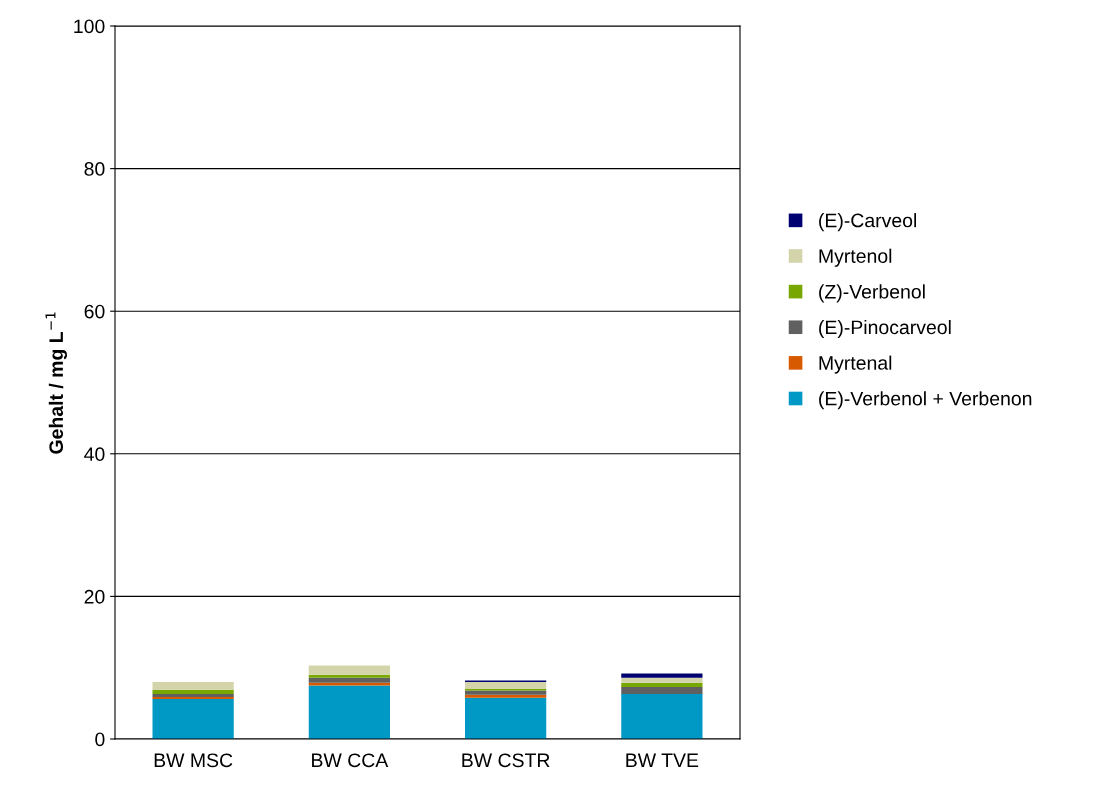 Image resolution: width=1109 pixels, height=785 pixels. What do you see at coordinates (89, 26) in the screenshot?
I see `y-tick-label: 100` at bounding box center [89, 26].